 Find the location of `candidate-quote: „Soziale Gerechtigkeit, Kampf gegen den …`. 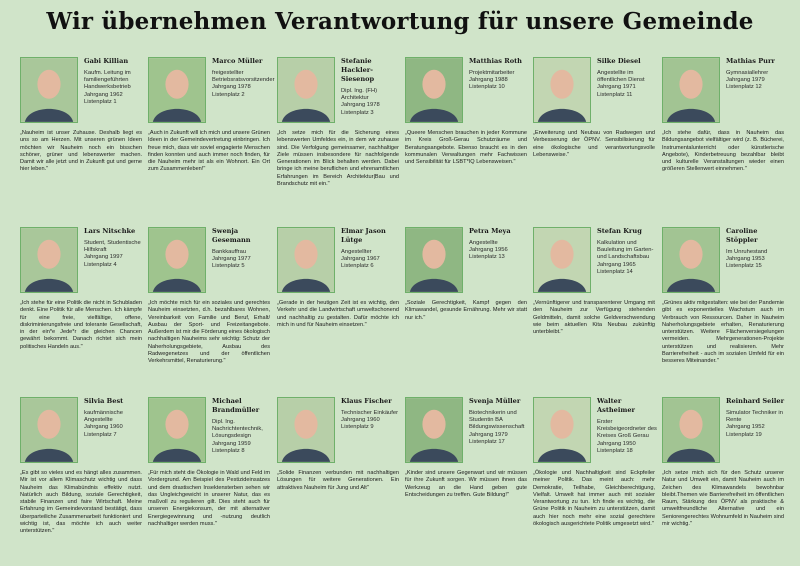

candidate-quote: „Soziale Gerechtigkeit, Kampf gegen den … is located at coordinates (466, 310).